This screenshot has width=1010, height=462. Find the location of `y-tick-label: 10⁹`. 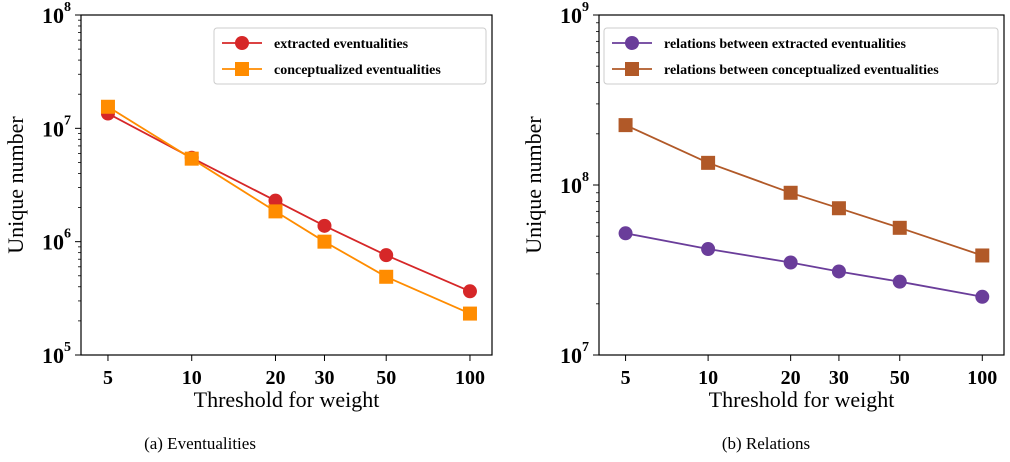

y-tick-label: 10⁹ is located at coordinates (574, 14).